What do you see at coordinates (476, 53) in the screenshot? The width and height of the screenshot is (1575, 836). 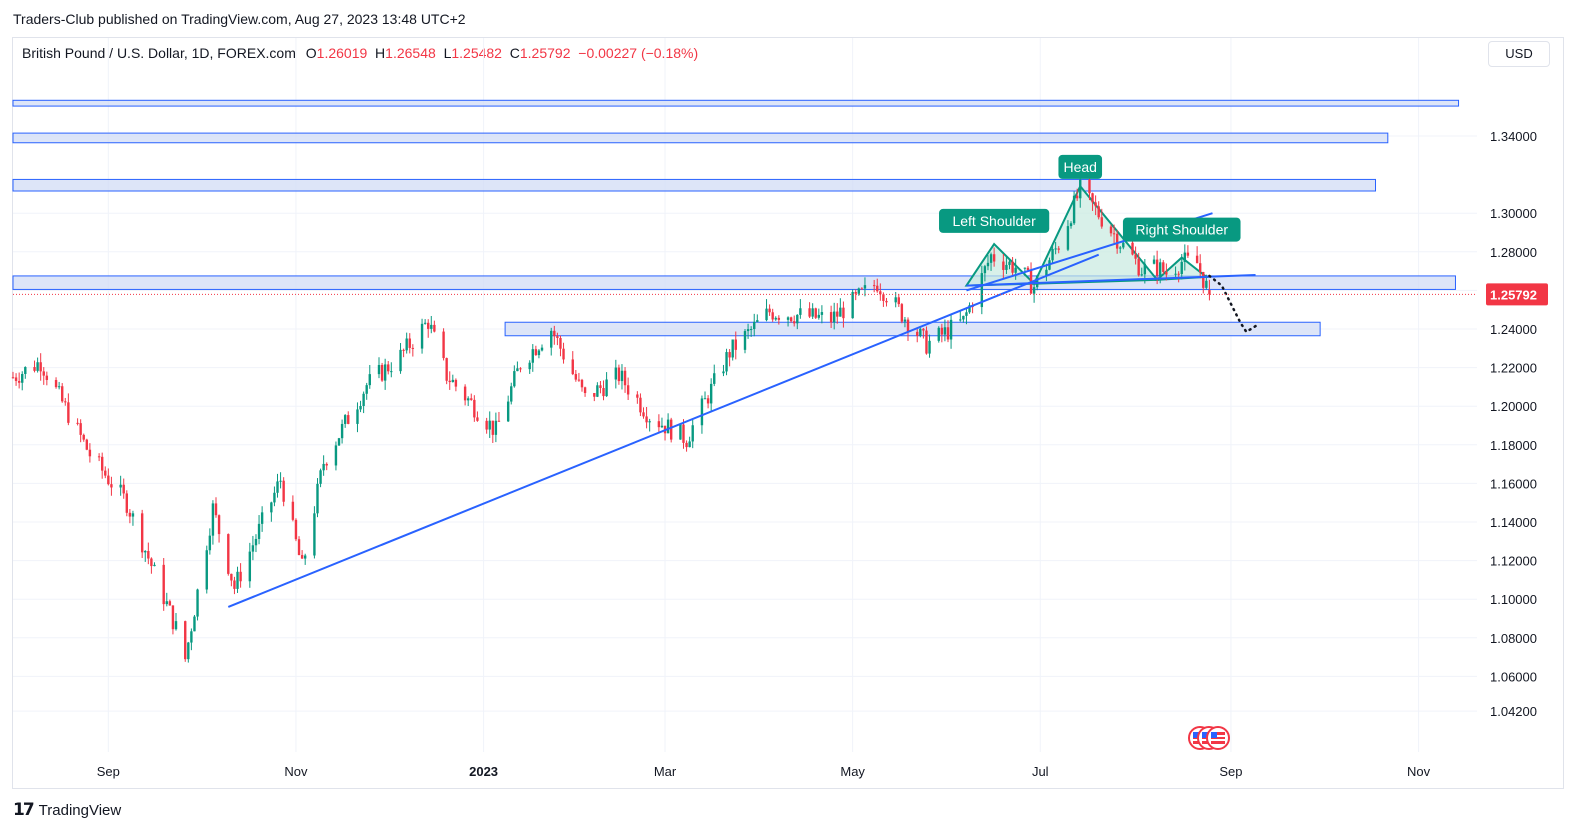 I see `low-value: 1.25482` at bounding box center [476, 53].